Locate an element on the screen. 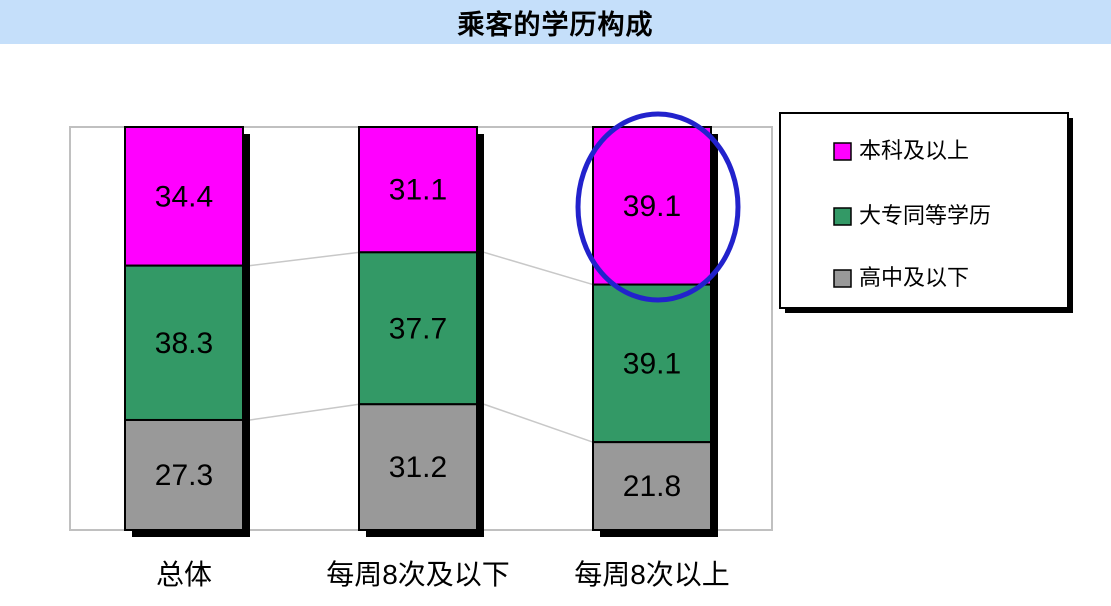  bar-segment-s0-c1 is located at coordinates (418, 190).